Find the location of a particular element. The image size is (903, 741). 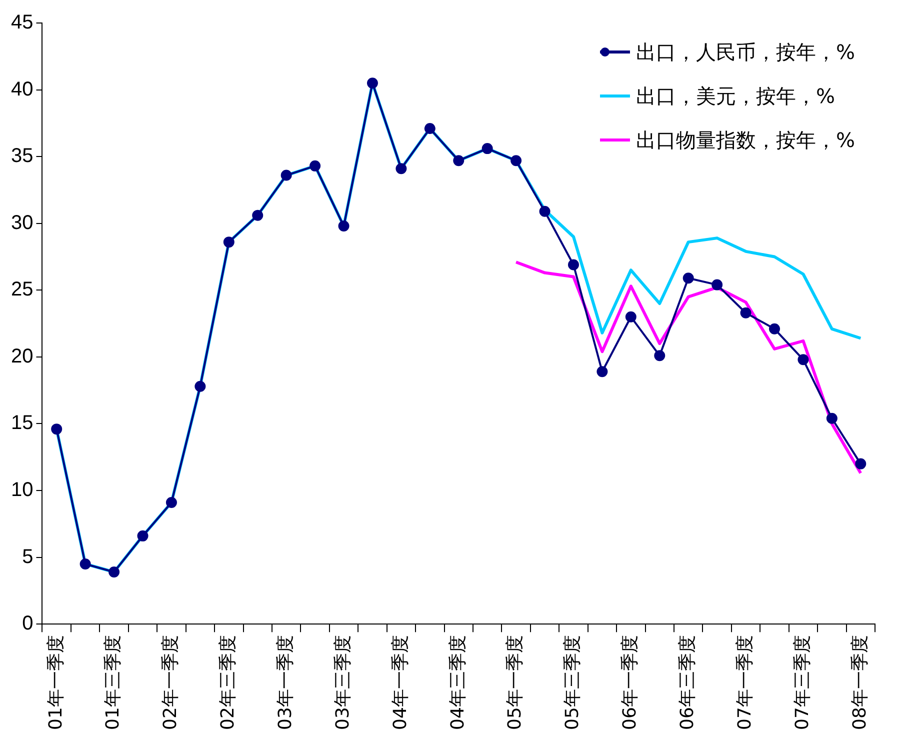

x-tick-label: 02年三季度 is located at coordinates (228, 682).